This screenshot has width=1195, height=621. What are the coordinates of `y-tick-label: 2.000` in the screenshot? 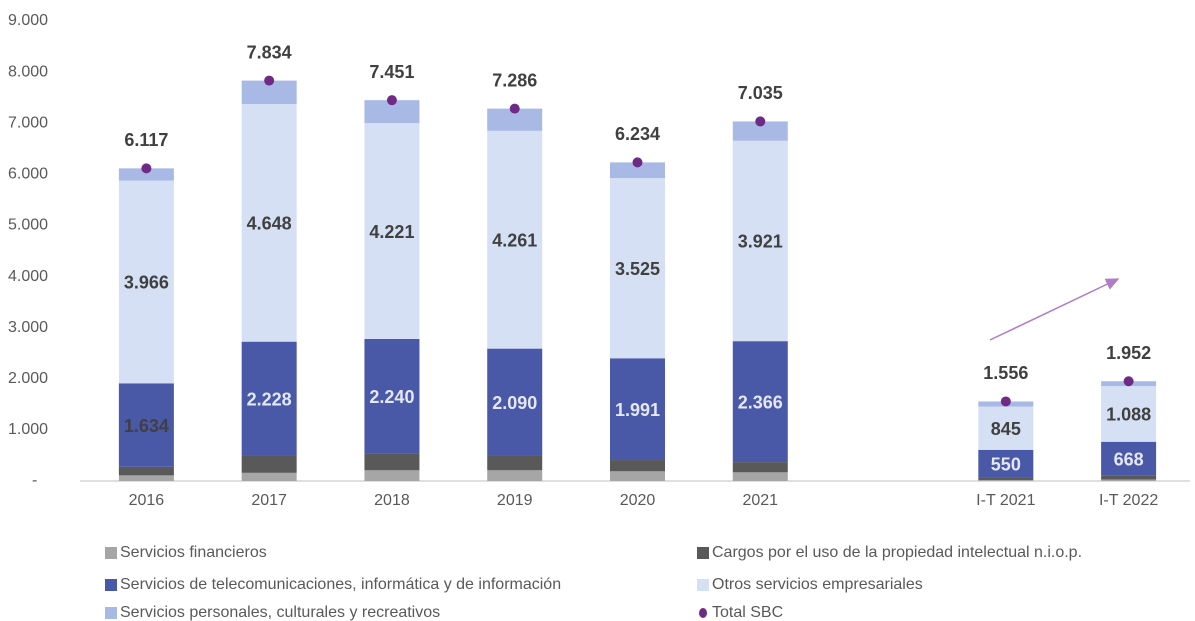 It's located at (28, 378).